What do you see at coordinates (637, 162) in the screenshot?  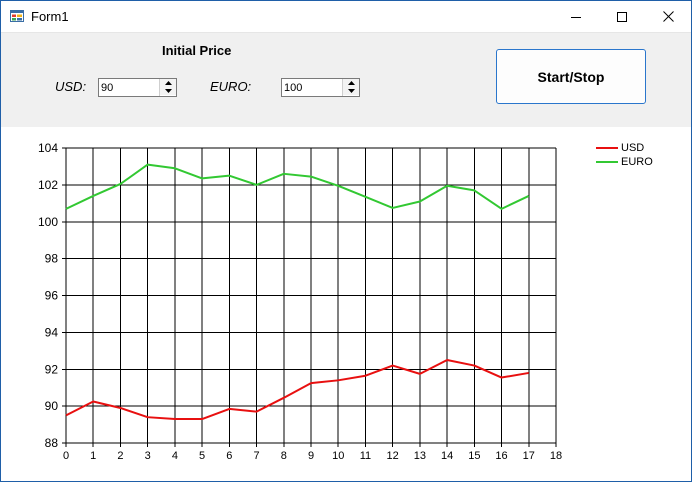 I see `legend-label: EURO` at bounding box center [637, 162].